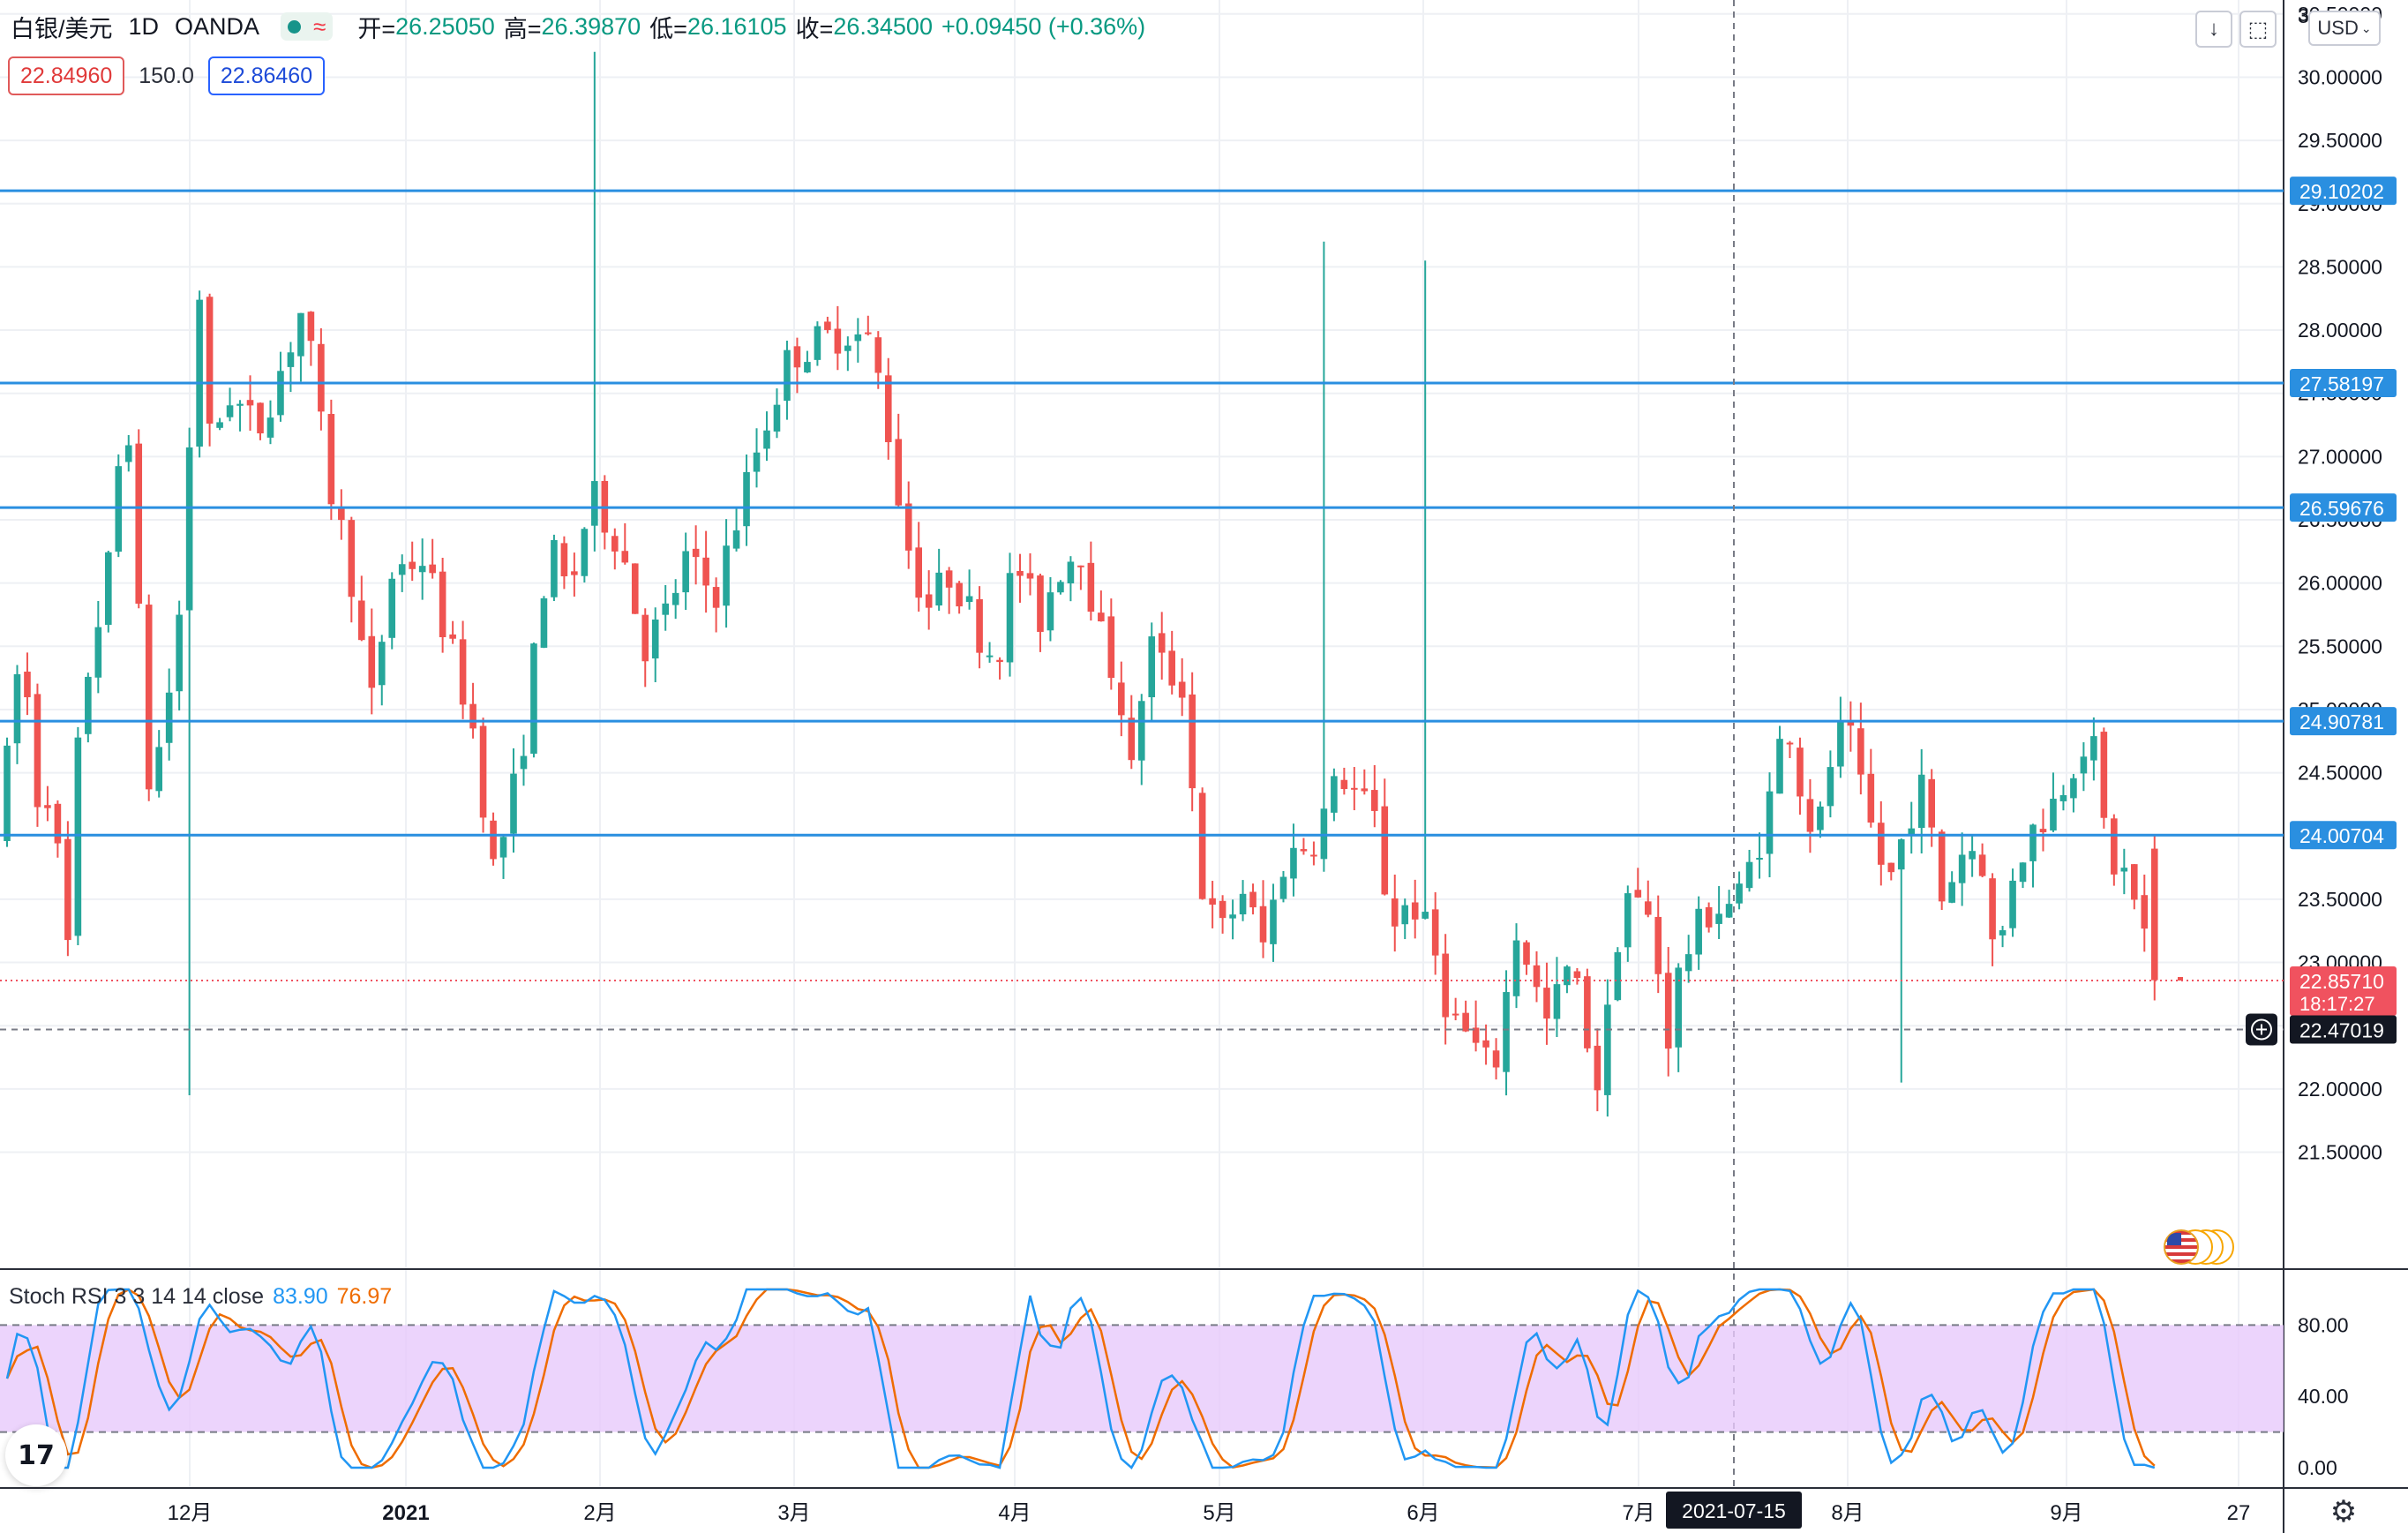 The image size is (2408, 1533). What do you see at coordinates (1080, 1378) in the screenshot?
I see `stoch-d-line` at bounding box center [1080, 1378].